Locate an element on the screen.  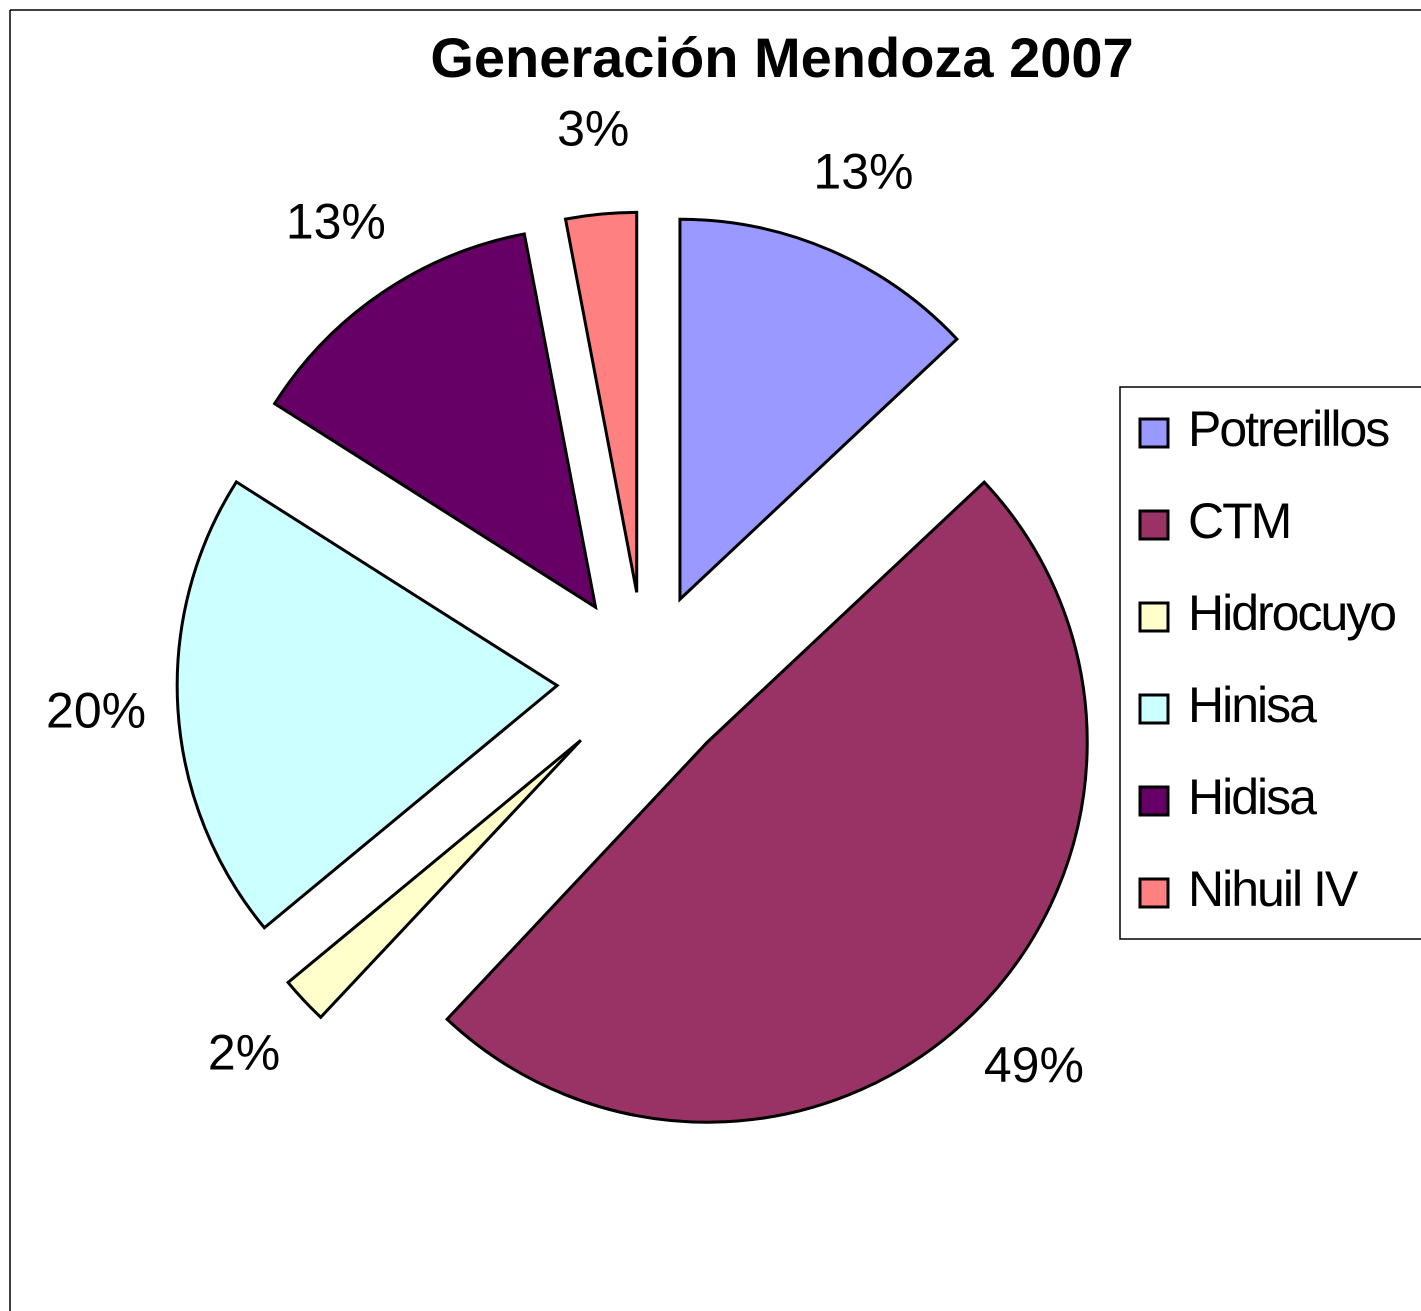
legend-label: Hidisa is located at coordinates (1252, 797).